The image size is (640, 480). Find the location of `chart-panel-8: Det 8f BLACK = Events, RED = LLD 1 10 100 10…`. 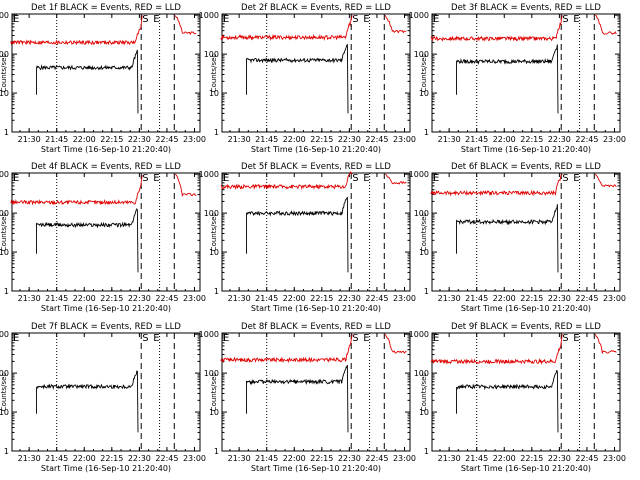

chart-panel-8: Det 8f BLACK = Events, RED = LLD 1 10 100 10… is located at coordinates (307, 397).